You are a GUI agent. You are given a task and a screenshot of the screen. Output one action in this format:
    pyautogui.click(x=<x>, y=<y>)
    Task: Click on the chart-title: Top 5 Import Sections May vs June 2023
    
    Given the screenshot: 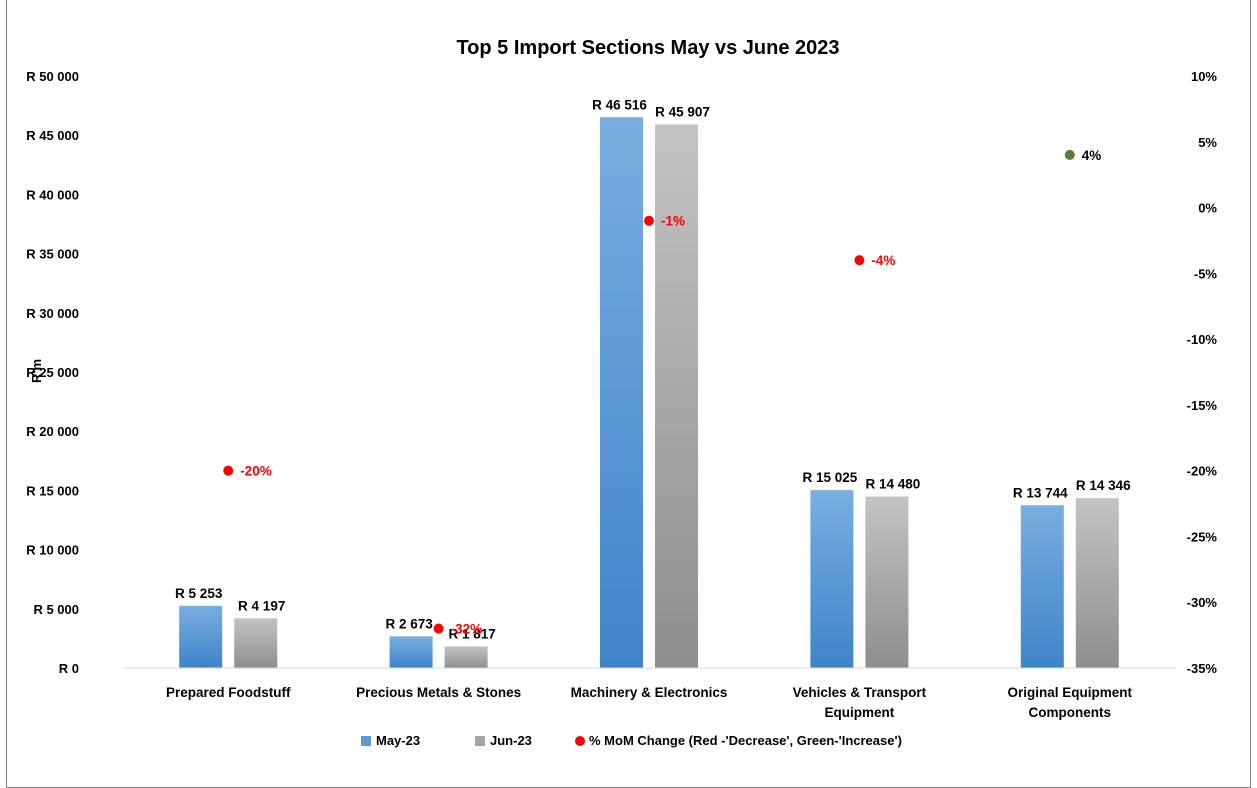 What is the action you would take?
    pyautogui.click(x=647, y=48)
    